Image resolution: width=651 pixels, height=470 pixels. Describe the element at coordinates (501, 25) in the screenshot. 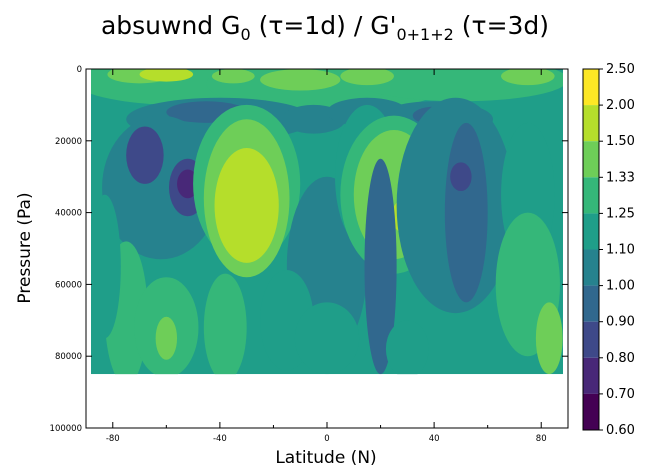

I see `chart-title-part-3: (τ=3d)` at that location.